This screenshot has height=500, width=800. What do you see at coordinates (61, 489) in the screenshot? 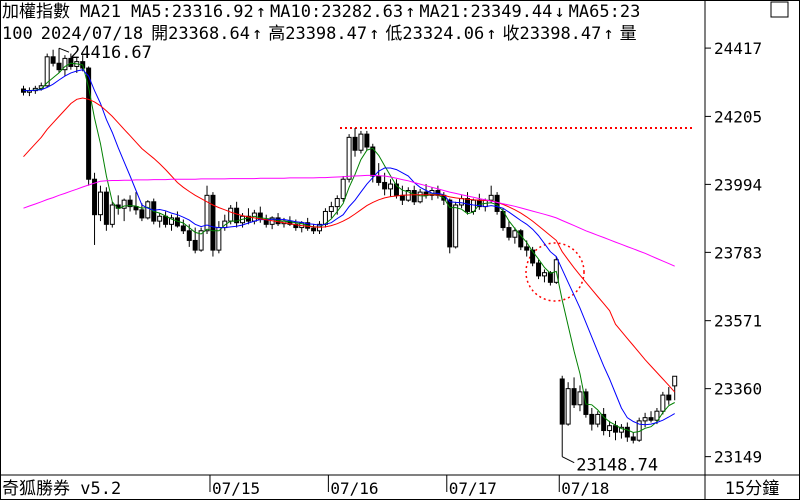
I see `footer: 奇狐勝券 v5.2` at bounding box center [61, 489].